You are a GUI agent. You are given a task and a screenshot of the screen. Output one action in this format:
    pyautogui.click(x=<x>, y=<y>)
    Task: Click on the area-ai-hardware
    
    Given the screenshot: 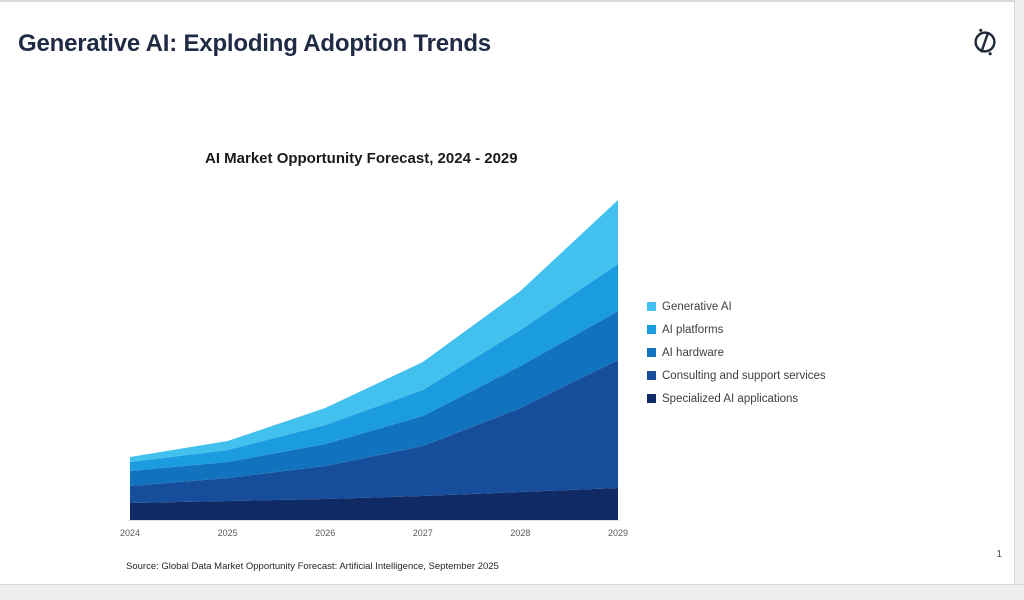 What is the action you would take?
    pyautogui.click(x=374, y=398)
    